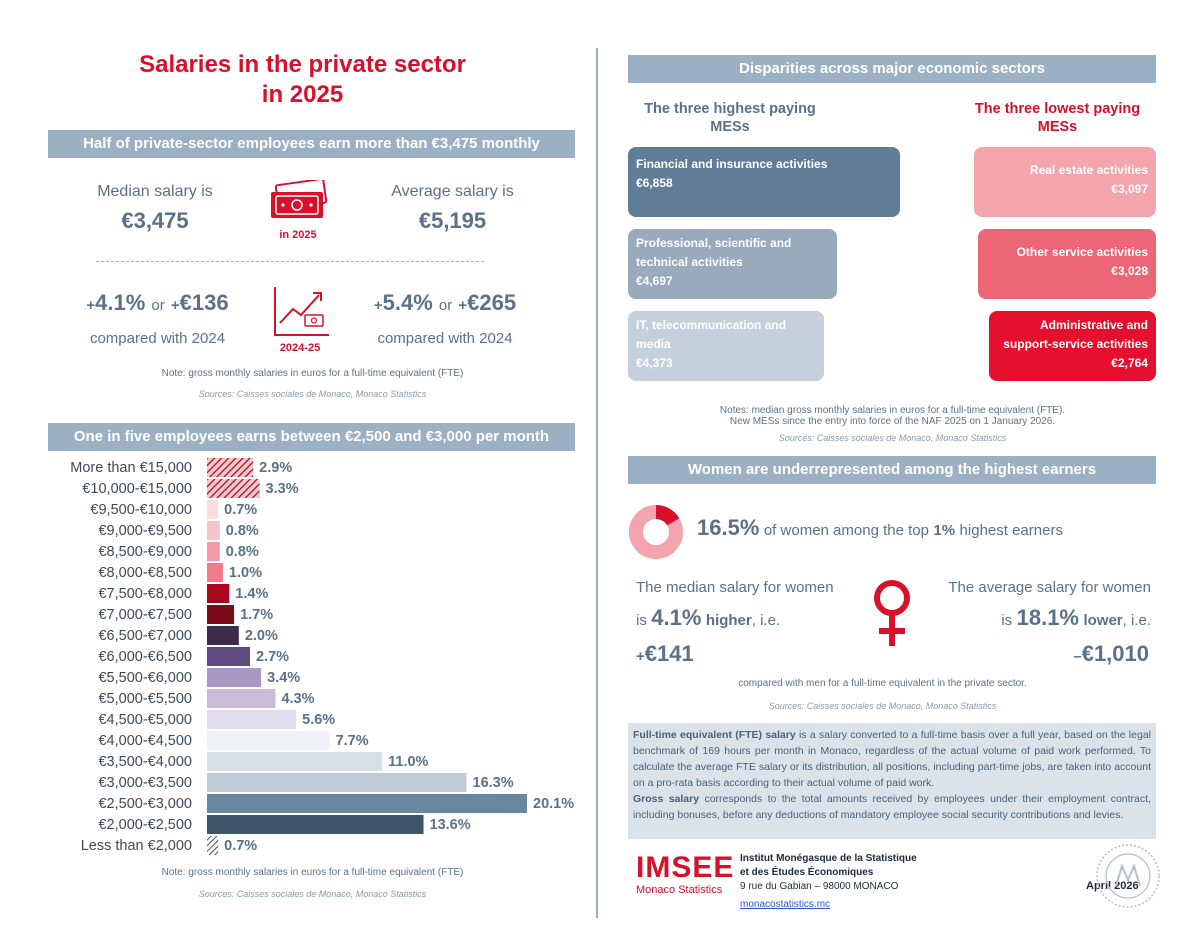 The width and height of the screenshot is (1200, 943). Describe the element at coordinates (554, 804) in the screenshot. I see `value-label: 20.1%` at that location.